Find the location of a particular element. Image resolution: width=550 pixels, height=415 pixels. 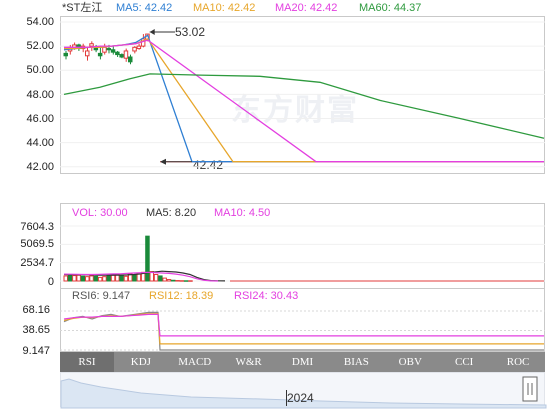

rsi6-legend: RSI6: 9.147 is located at coordinates (101, 296).